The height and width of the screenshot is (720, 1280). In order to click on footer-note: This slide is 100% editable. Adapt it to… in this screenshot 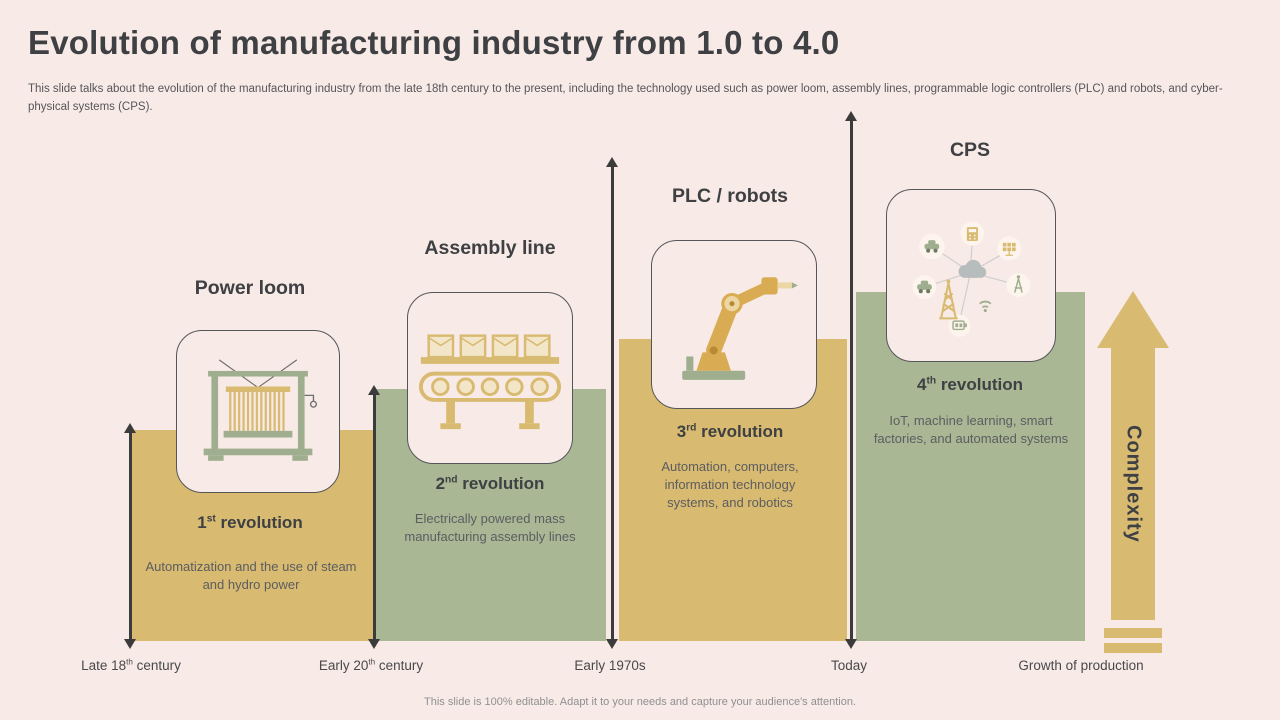, I will do `click(640, 702)`.